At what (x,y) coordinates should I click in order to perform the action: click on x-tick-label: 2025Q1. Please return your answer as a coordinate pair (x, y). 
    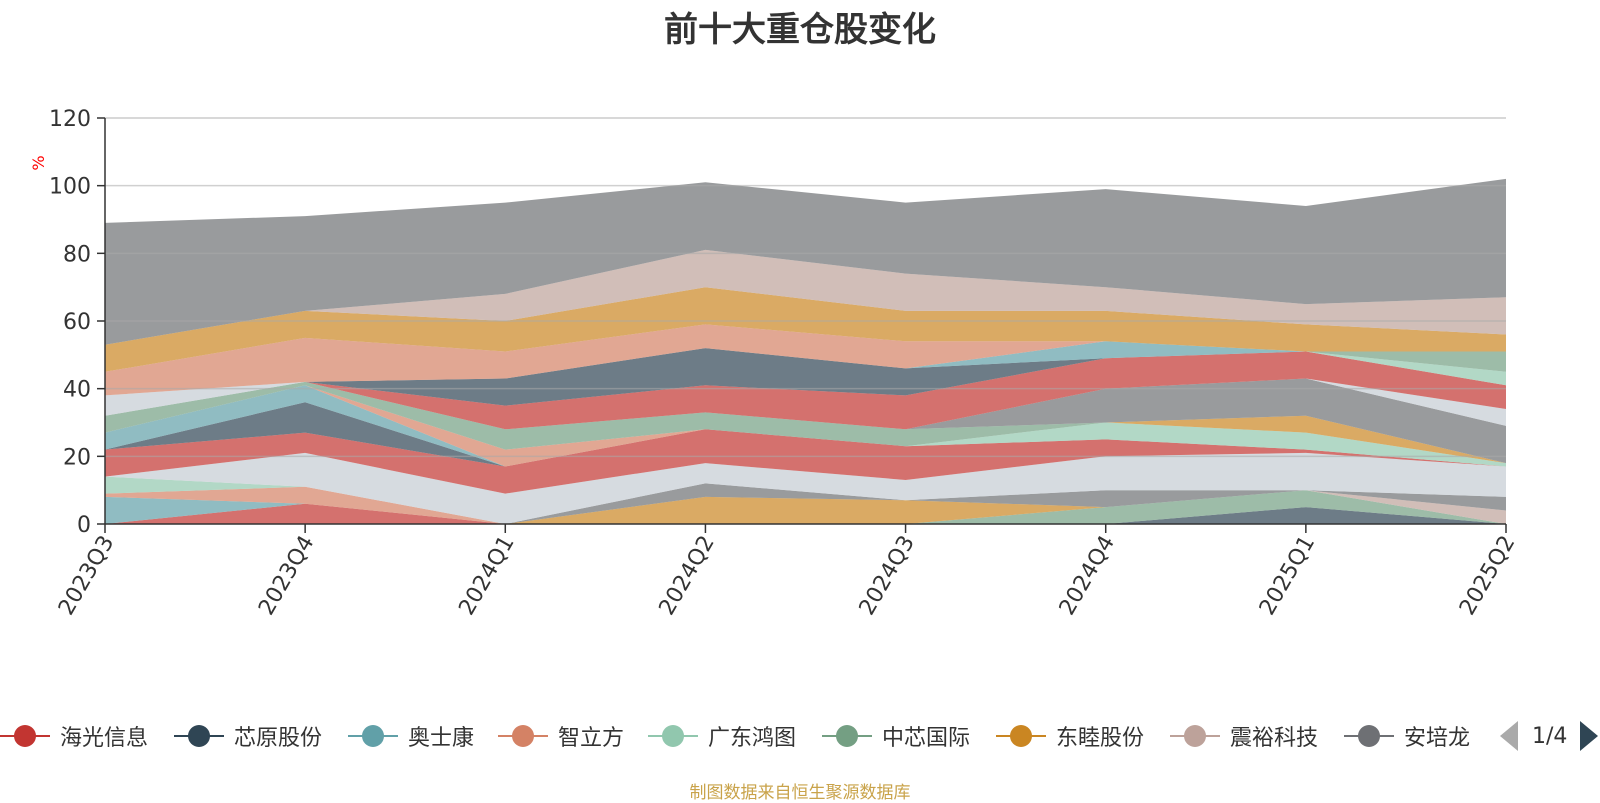
    Looking at the image, I should click on (1287, 576).